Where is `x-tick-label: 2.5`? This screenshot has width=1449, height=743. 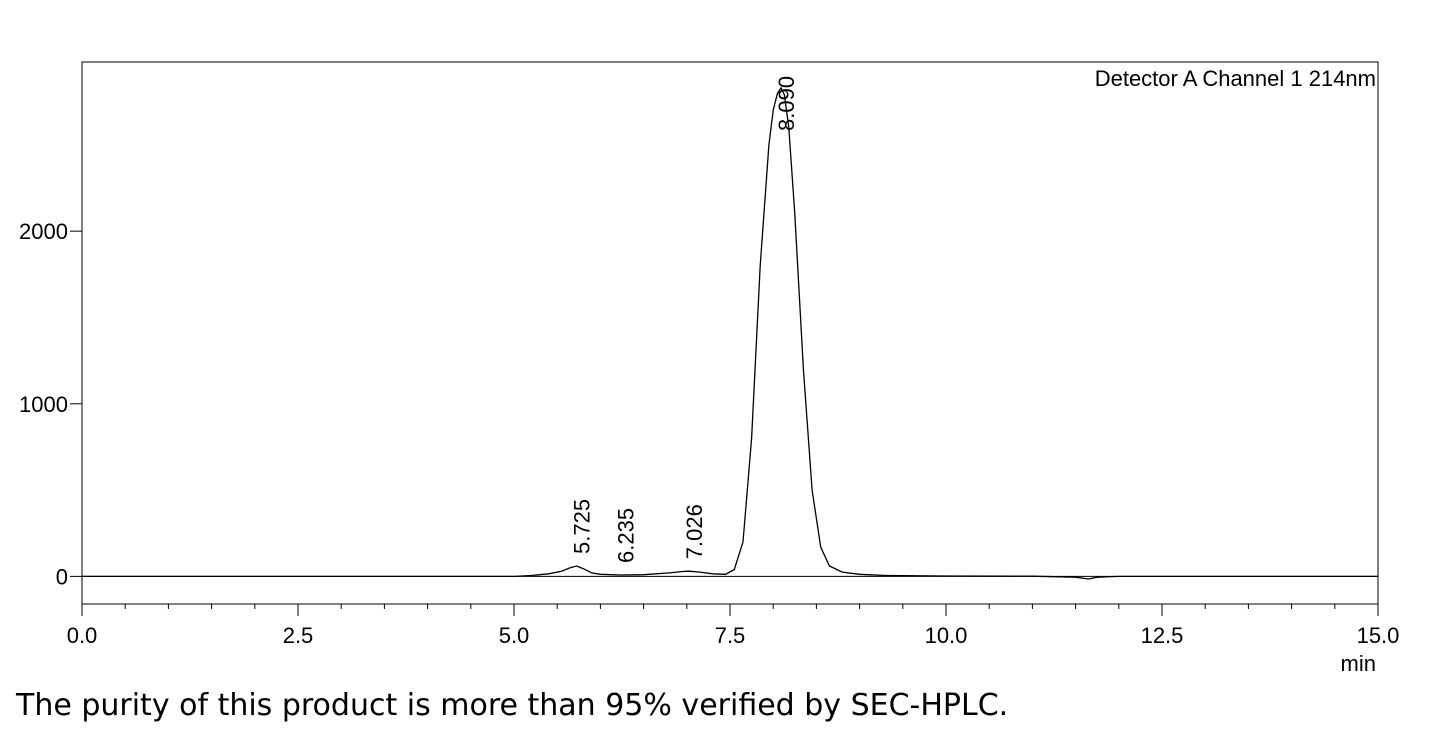
x-tick-label: 2.5 is located at coordinates (298, 635).